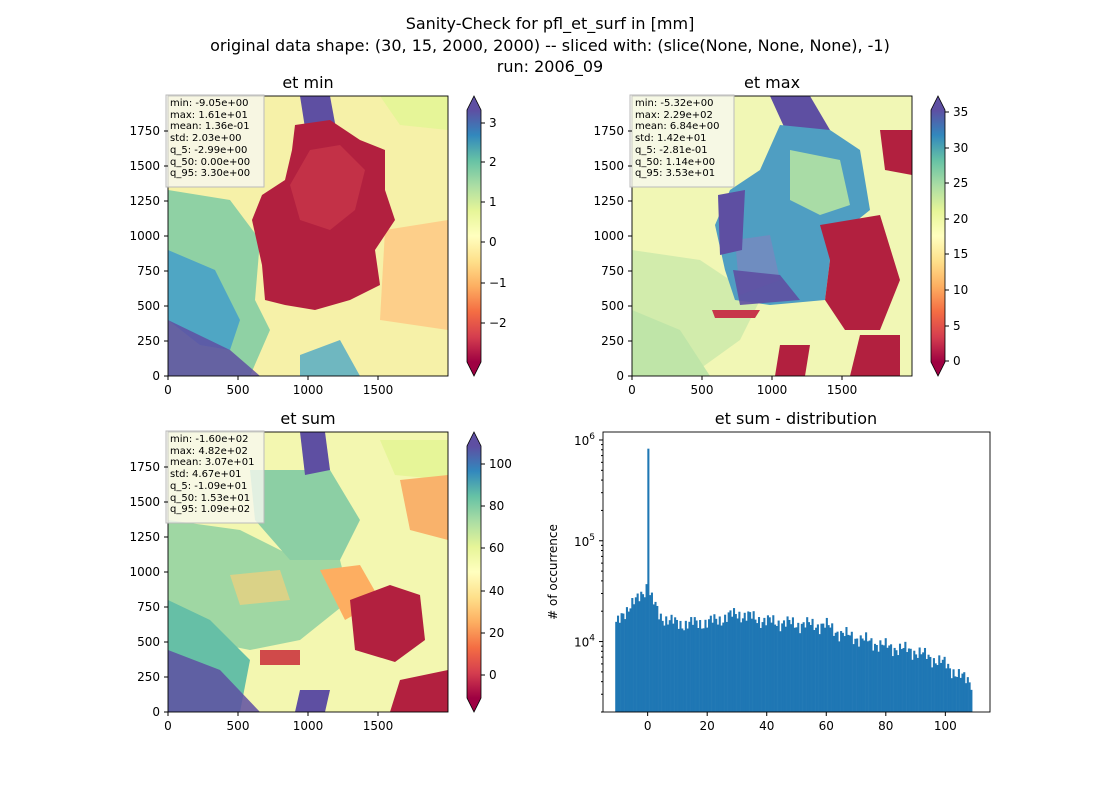 This screenshot has height=804, width=1100. I want to click on stats-line: q_50: 1.14e+00, so click(675, 162).